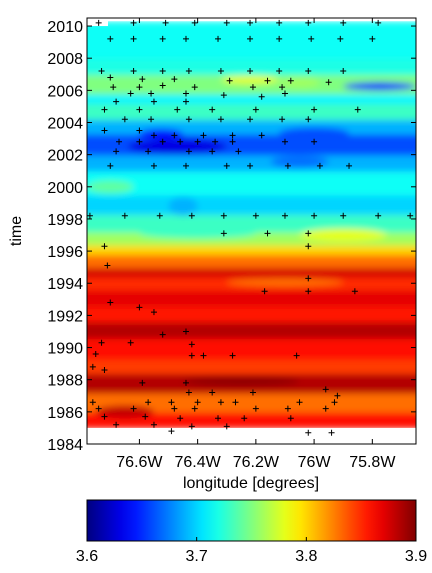  I want to click on y-tick-label: 1992, so click(65, 316).